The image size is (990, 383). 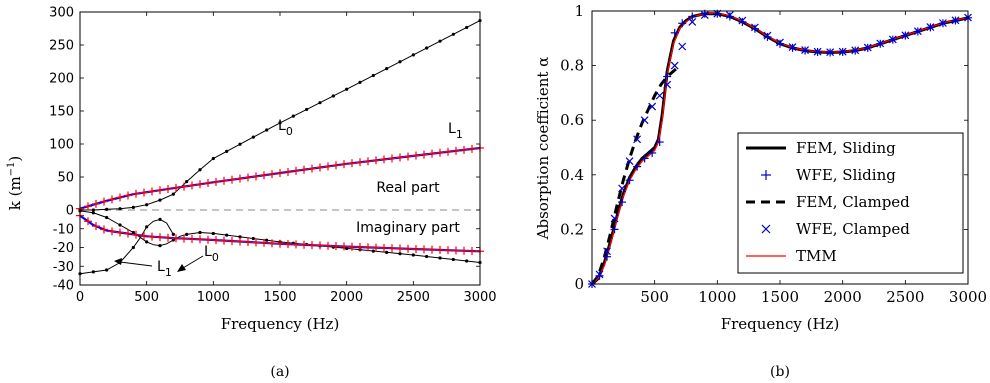 I want to click on legend-entry: WFE, Sliding, so click(x=828, y=175).